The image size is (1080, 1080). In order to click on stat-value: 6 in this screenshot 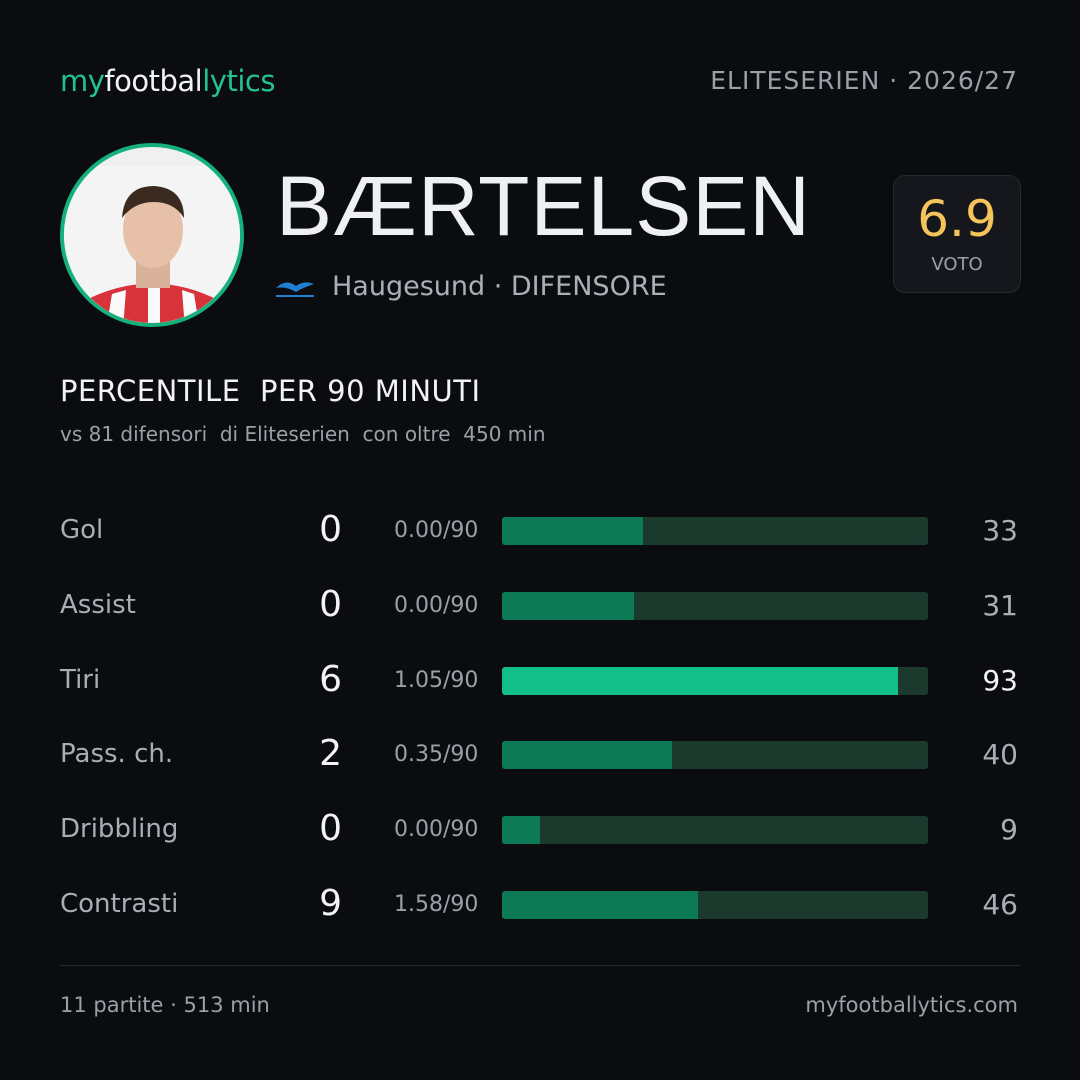, I will do `click(330, 679)`.